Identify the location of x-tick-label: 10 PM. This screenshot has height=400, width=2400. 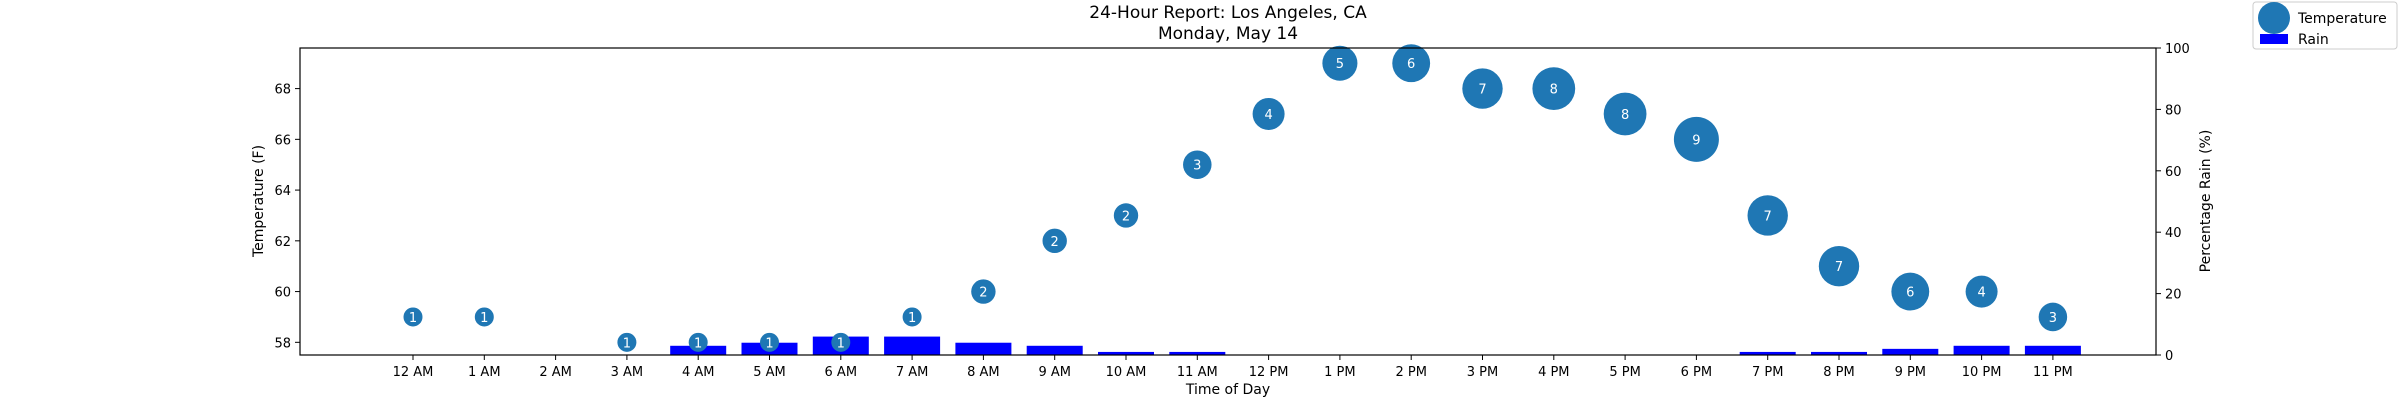
(1982, 372).